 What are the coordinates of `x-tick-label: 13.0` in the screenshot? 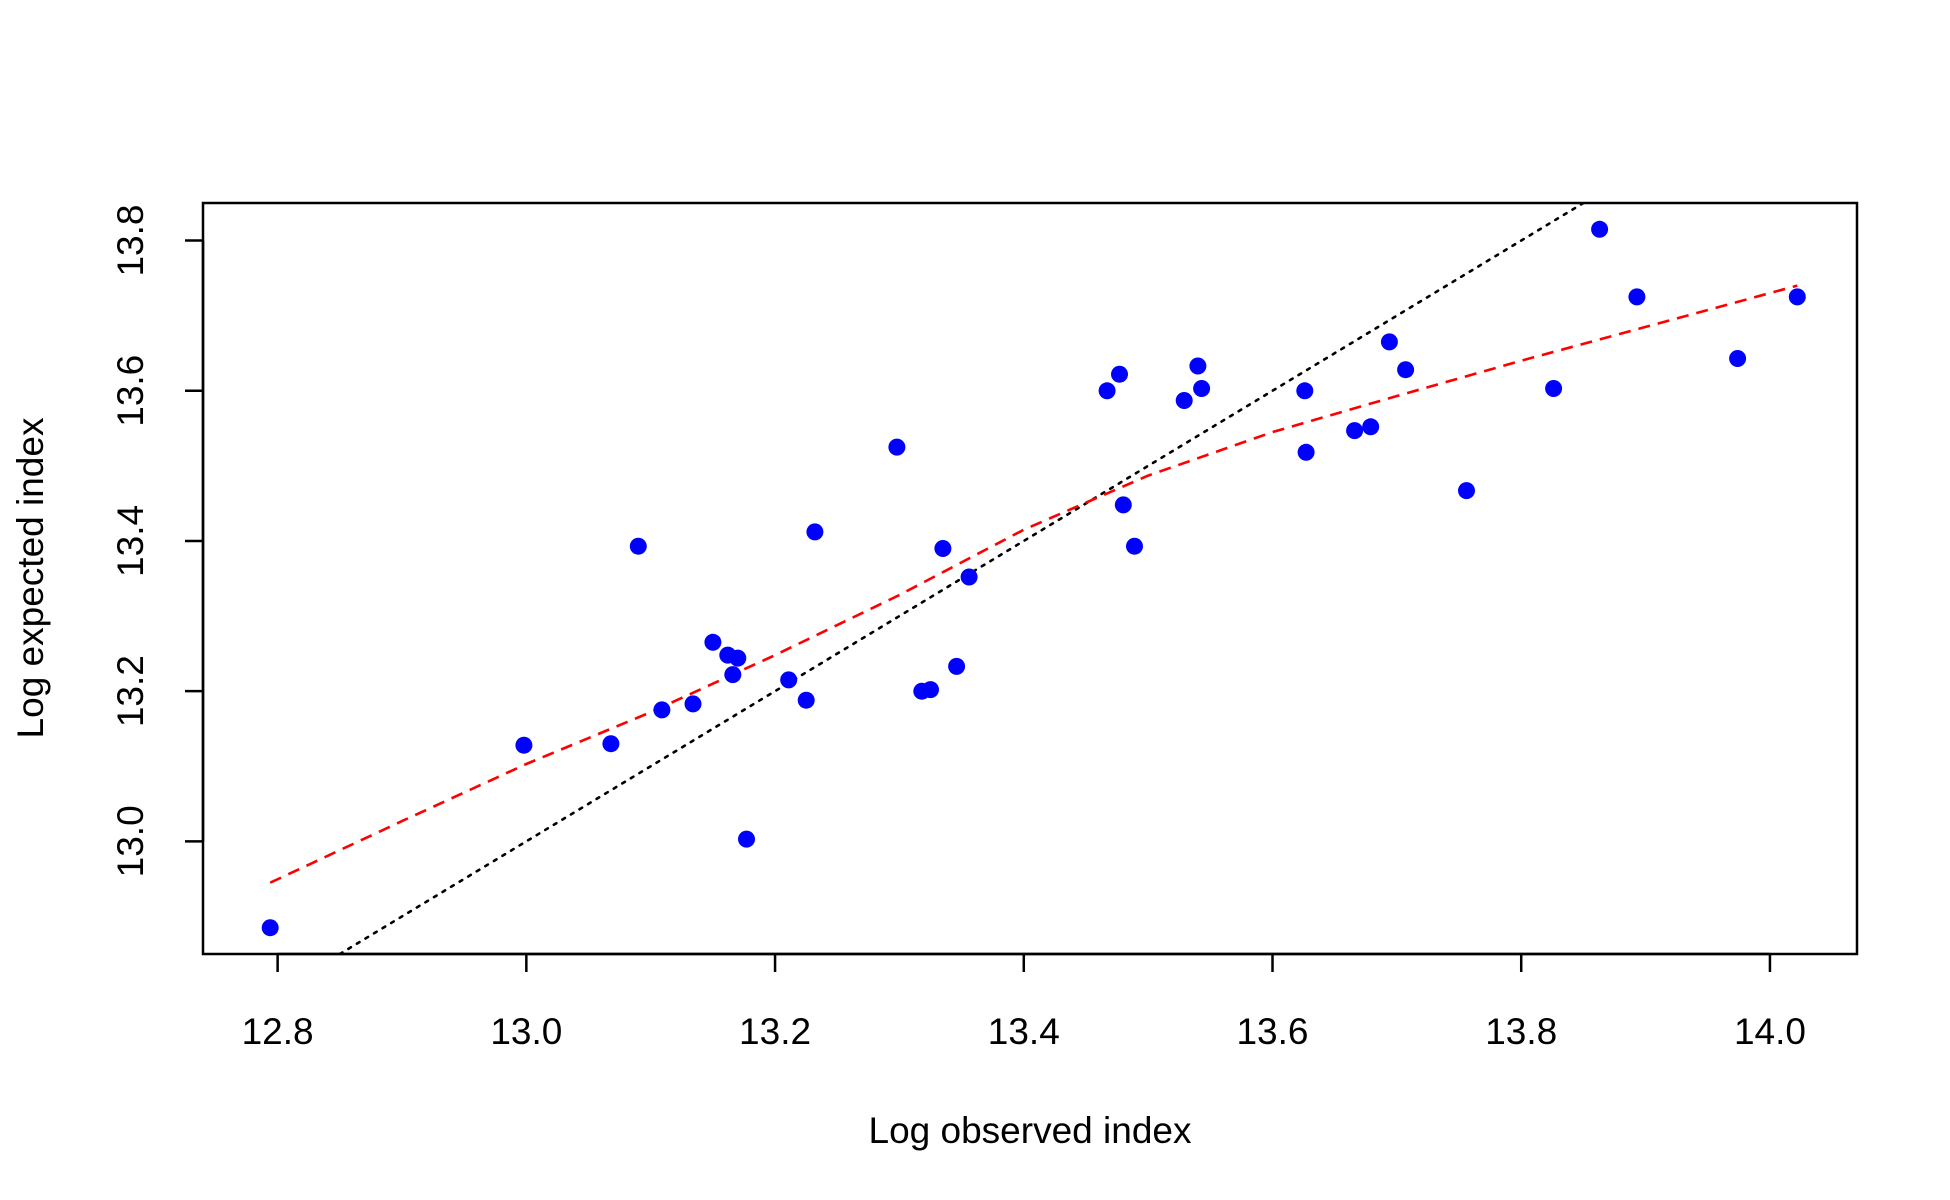 It's located at (526, 1031).